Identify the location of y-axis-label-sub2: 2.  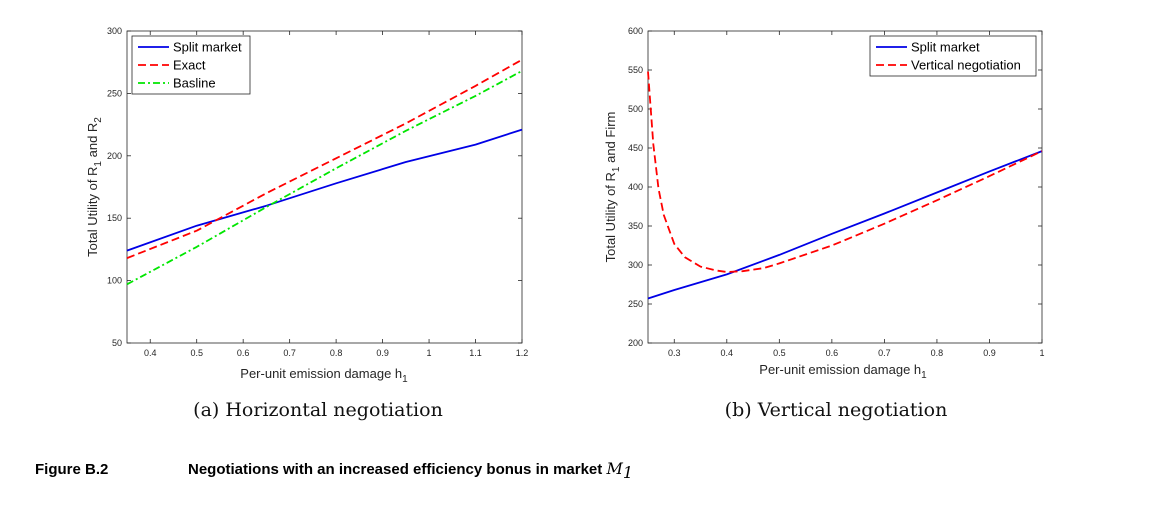
(98, 120).